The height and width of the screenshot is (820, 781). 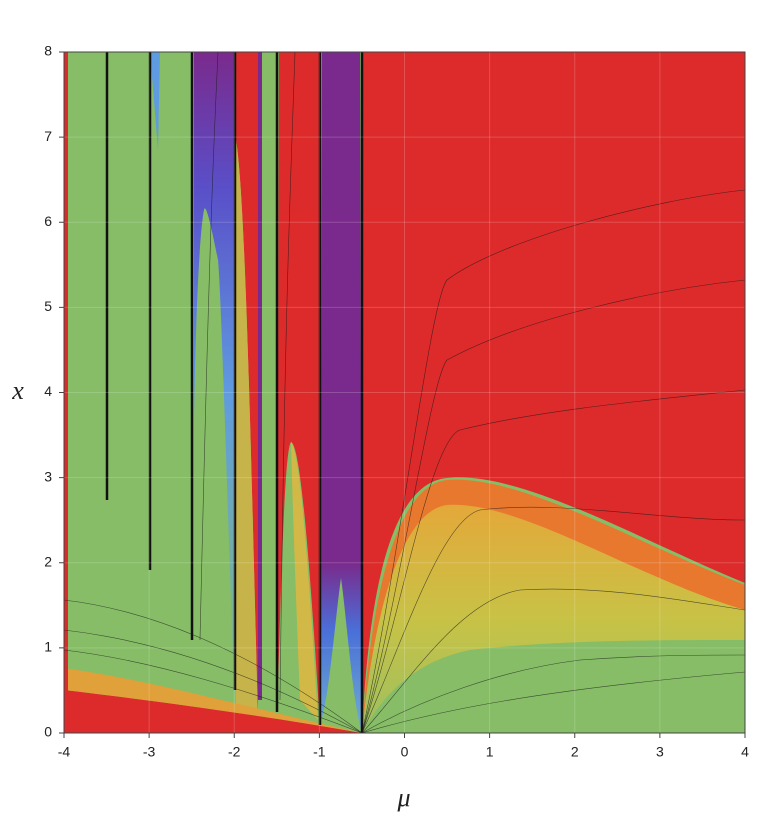 I want to click on y-axis-title: x, so click(x=17, y=390).